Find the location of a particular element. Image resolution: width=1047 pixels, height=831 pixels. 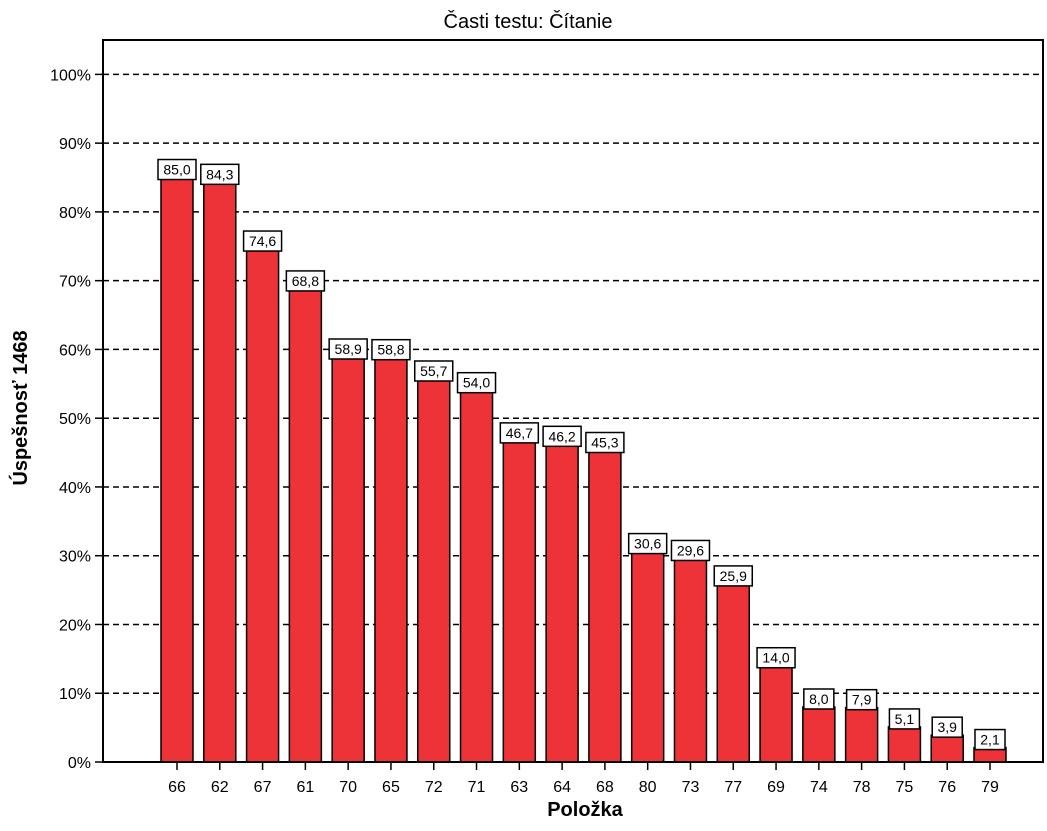

data-label-66: 85,0 is located at coordinates (177, 169).